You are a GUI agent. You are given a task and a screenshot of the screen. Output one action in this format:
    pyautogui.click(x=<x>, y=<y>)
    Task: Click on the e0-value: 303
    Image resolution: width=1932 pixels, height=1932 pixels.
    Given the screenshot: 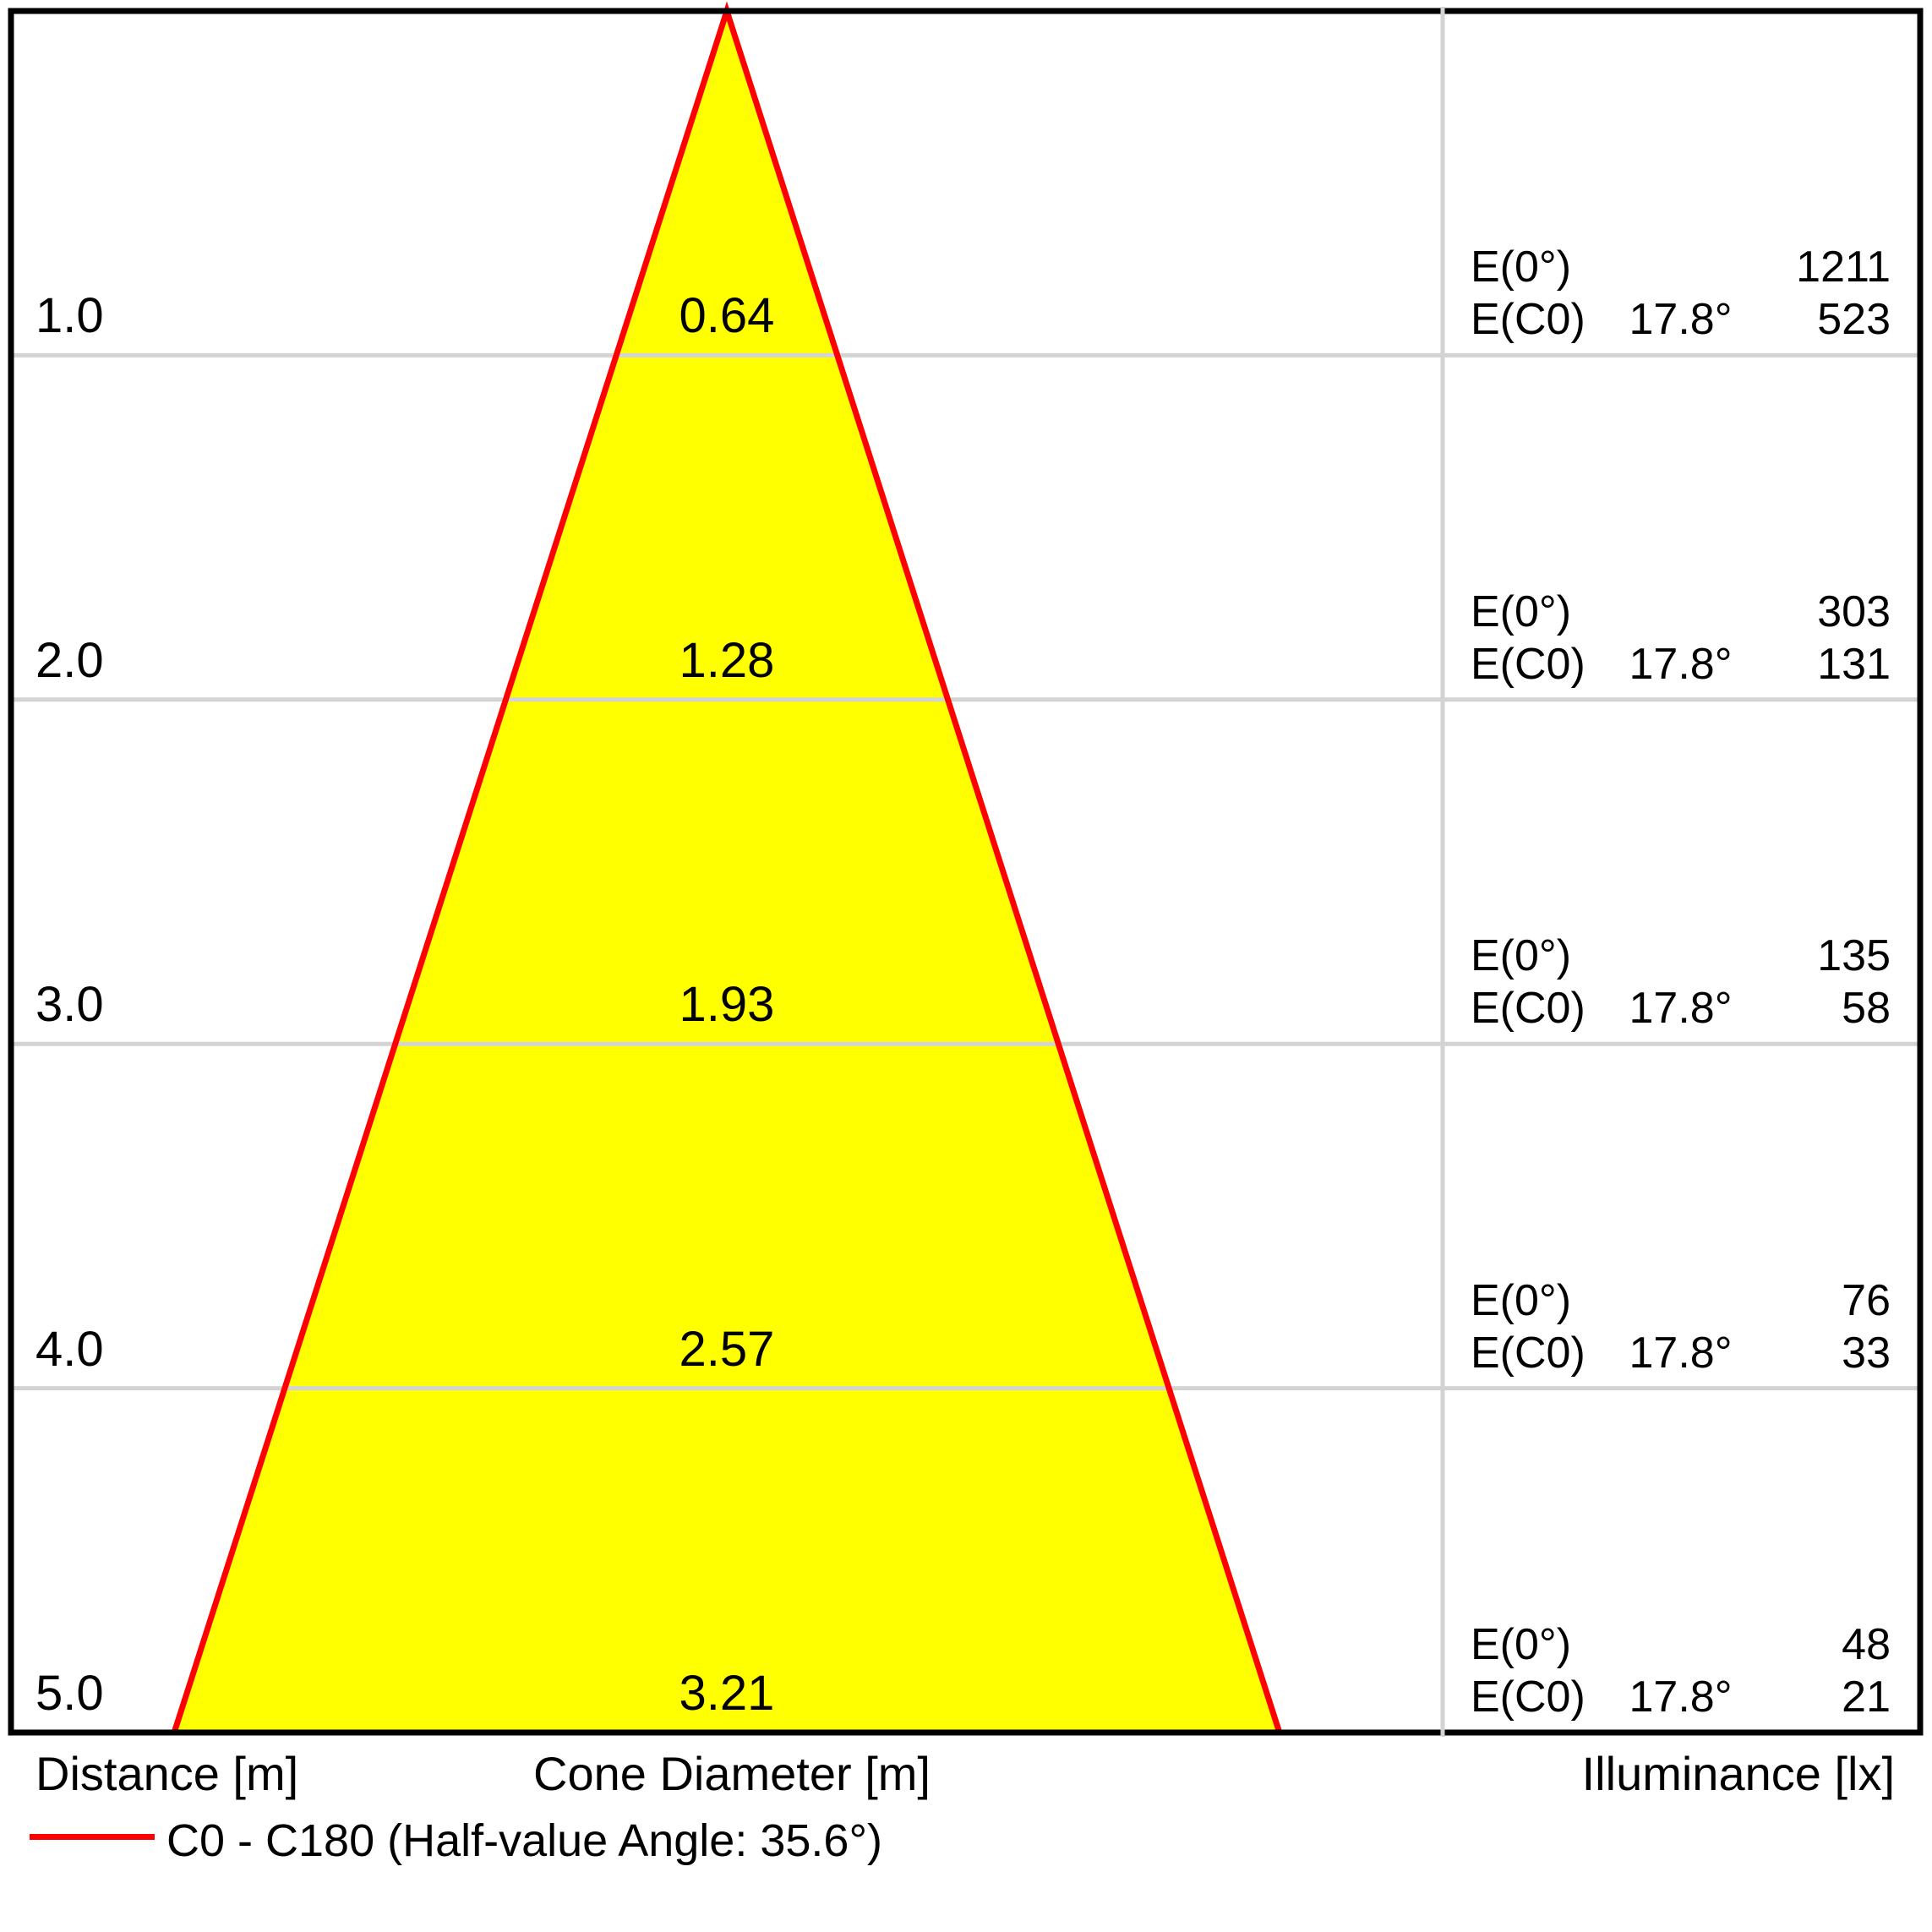 What is the action you would take?
    pyautogui.click(x=1854, y=611)
    